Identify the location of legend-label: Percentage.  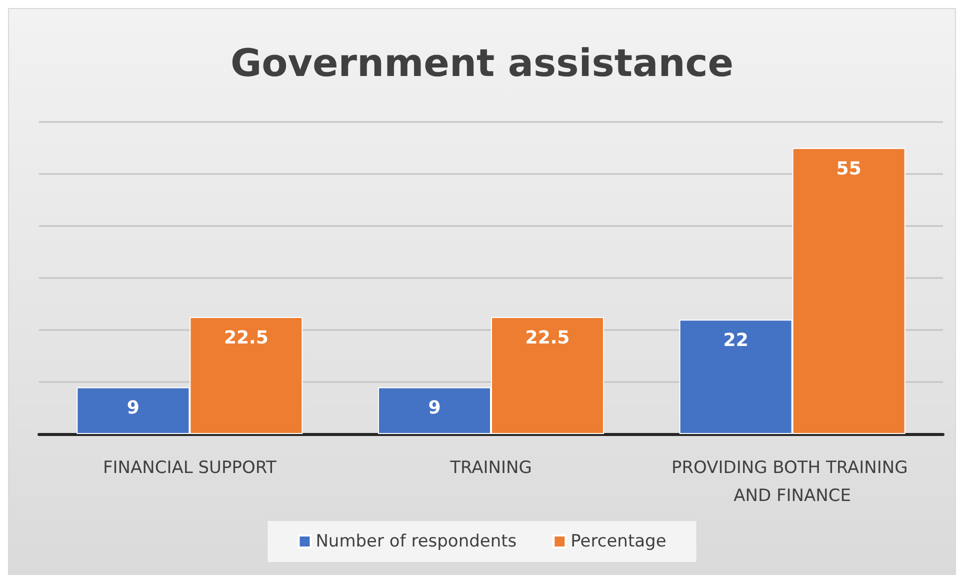
(618, 542).